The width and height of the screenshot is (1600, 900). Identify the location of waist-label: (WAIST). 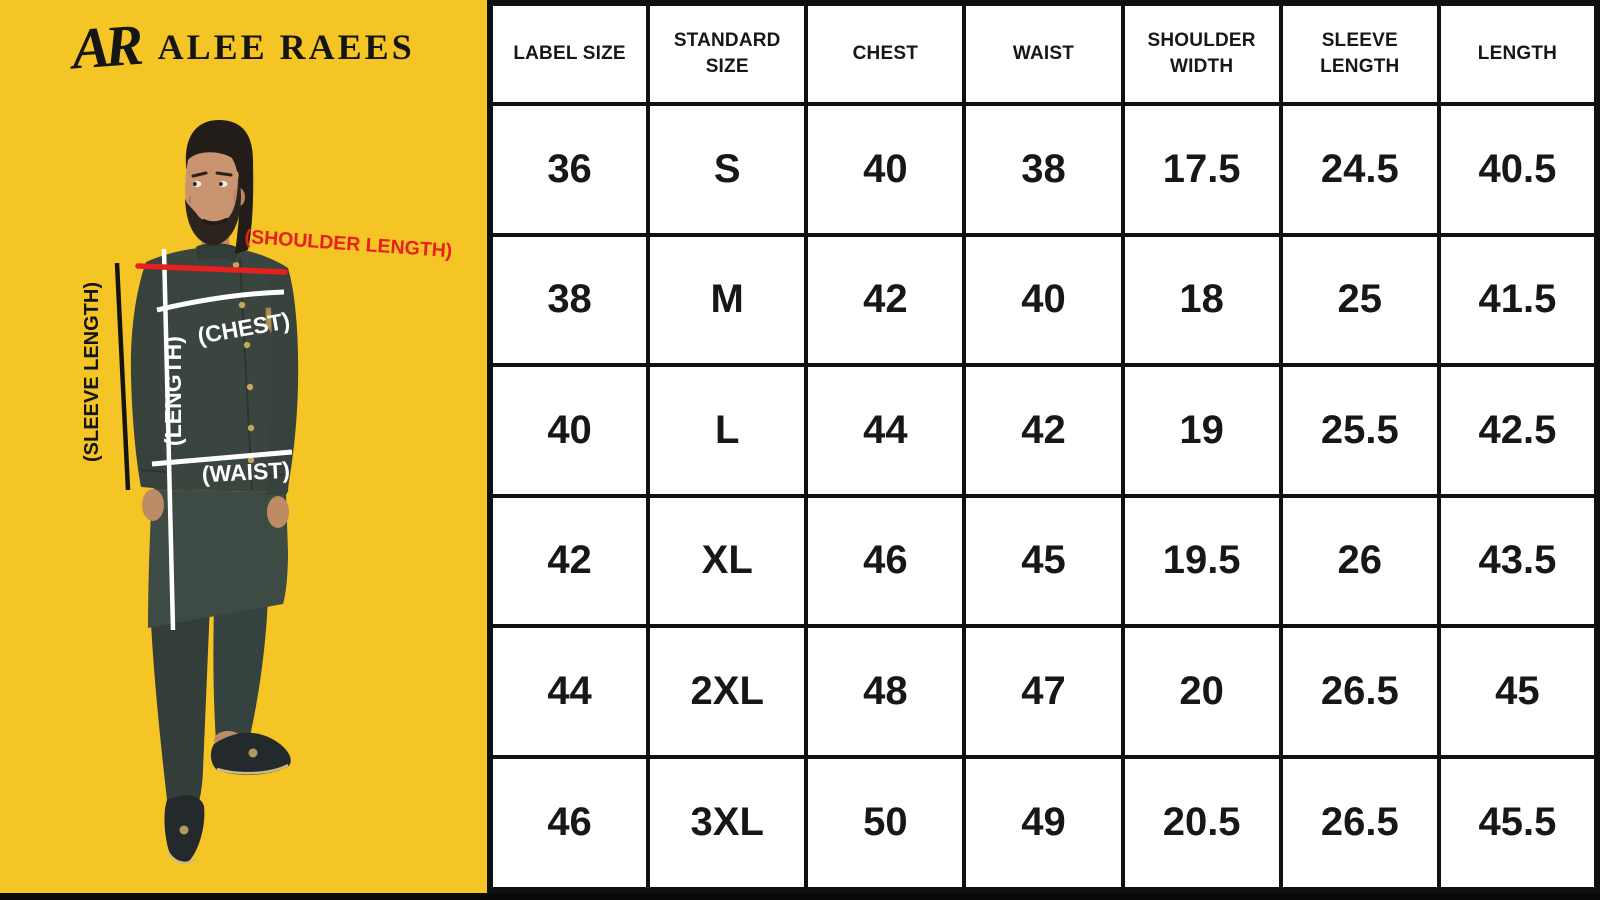
(245, 472).